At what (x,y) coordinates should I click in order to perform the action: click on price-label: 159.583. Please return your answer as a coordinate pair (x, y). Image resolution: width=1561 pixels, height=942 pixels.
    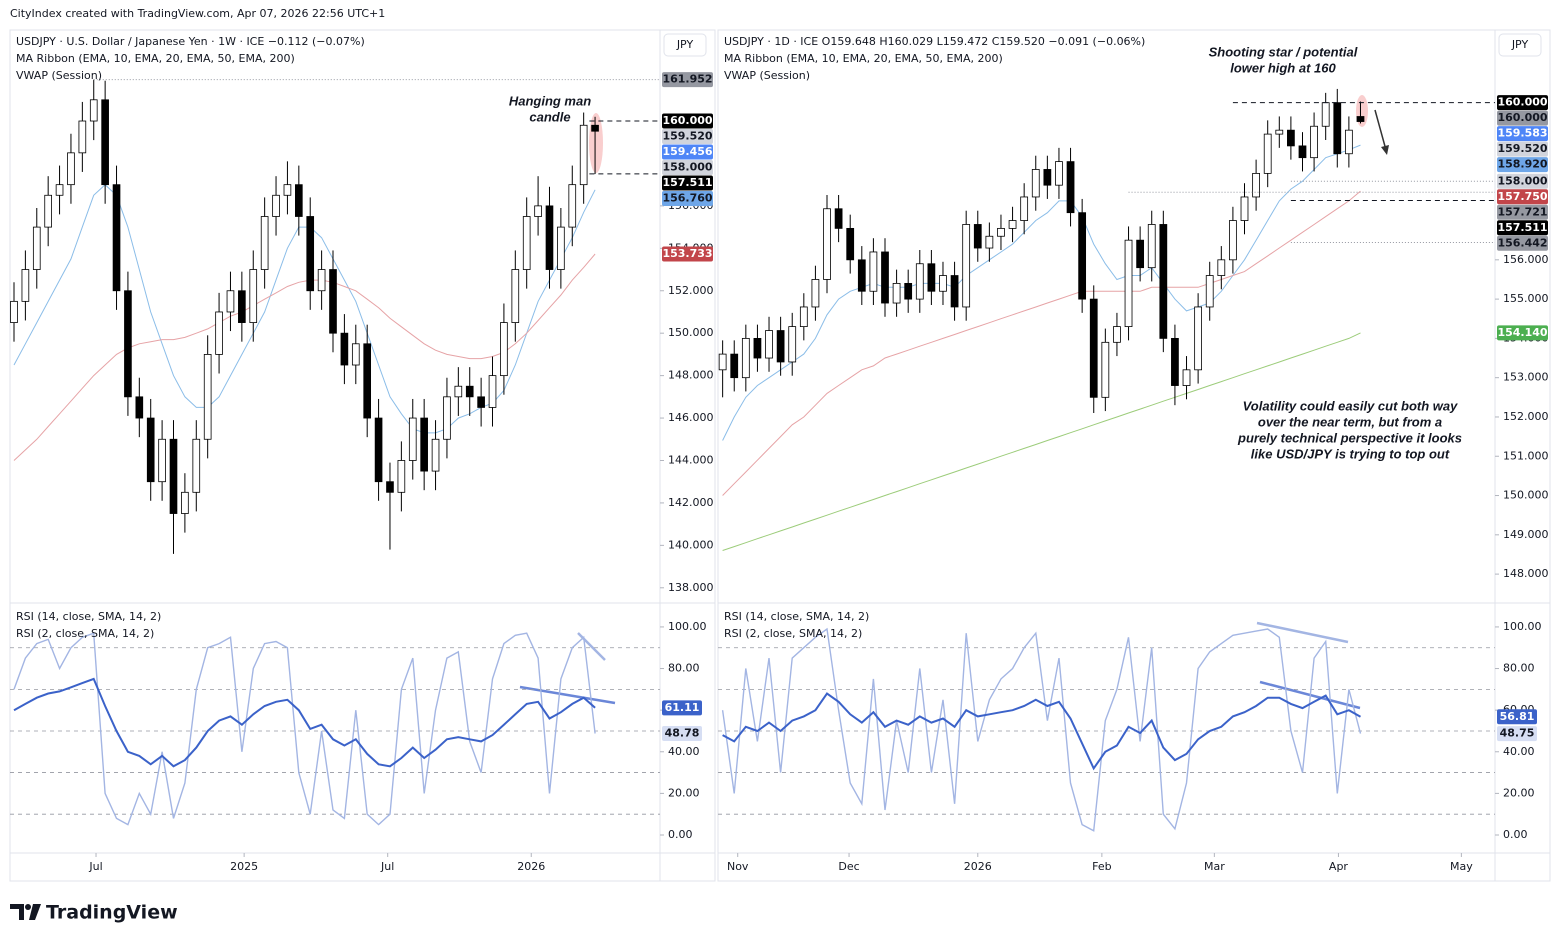
    Looking at the image, I should click on (1522, 133).